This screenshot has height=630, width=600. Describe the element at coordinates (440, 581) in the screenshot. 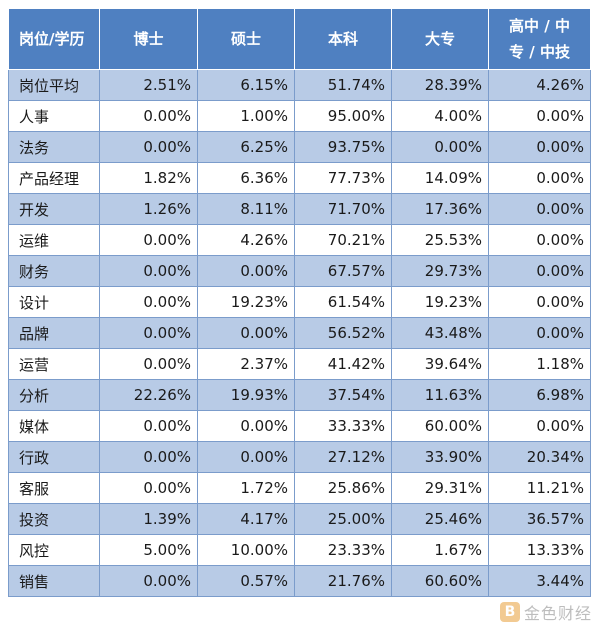

I see `value-cell: 60.60%` at that location.